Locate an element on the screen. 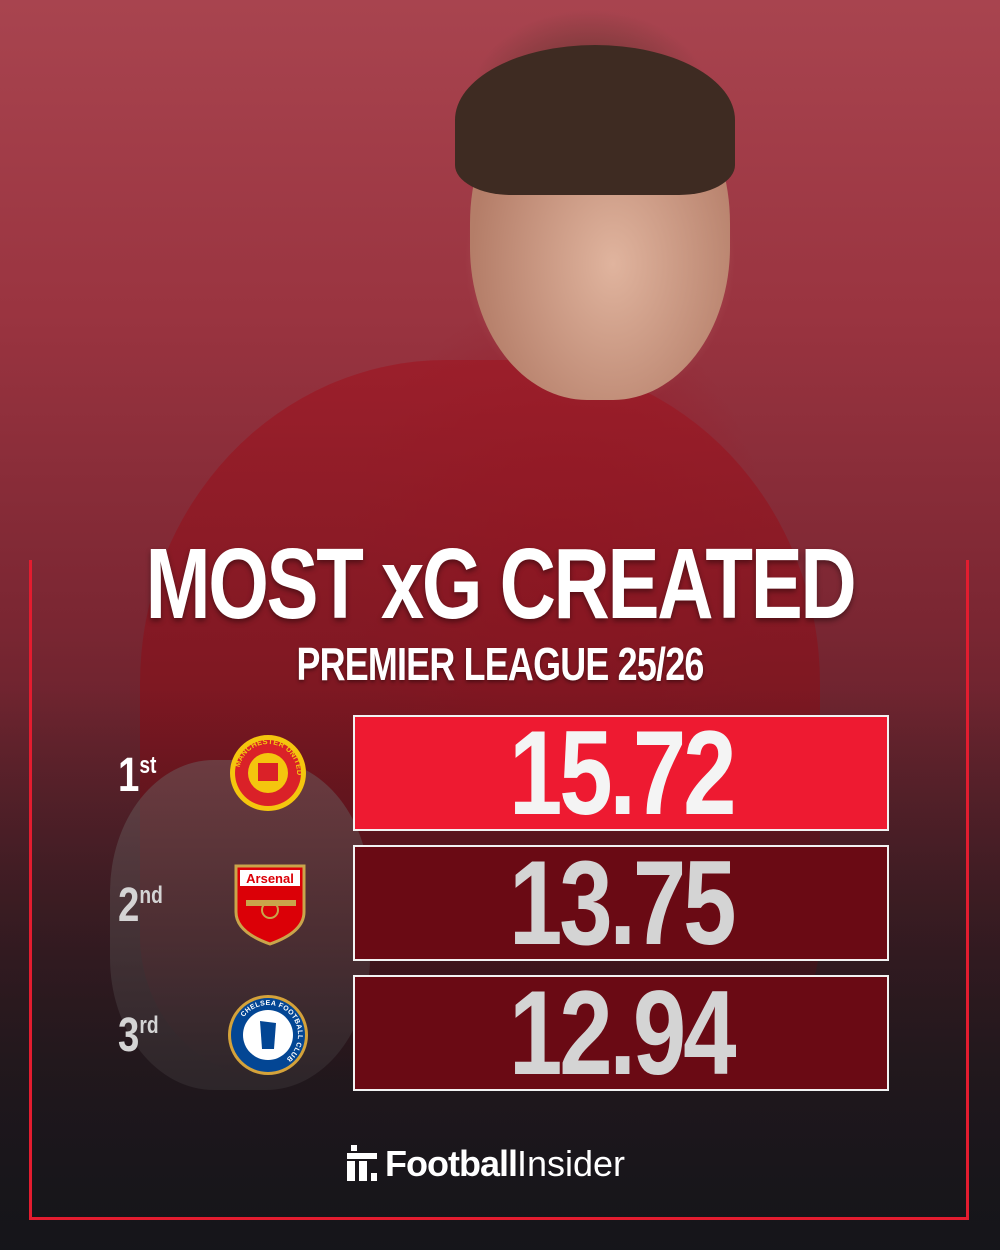 This screenshot has height=1250, width=1000. subheadline: PREMIER LEAGUE 25/26 is located at coordinates (500, 664).